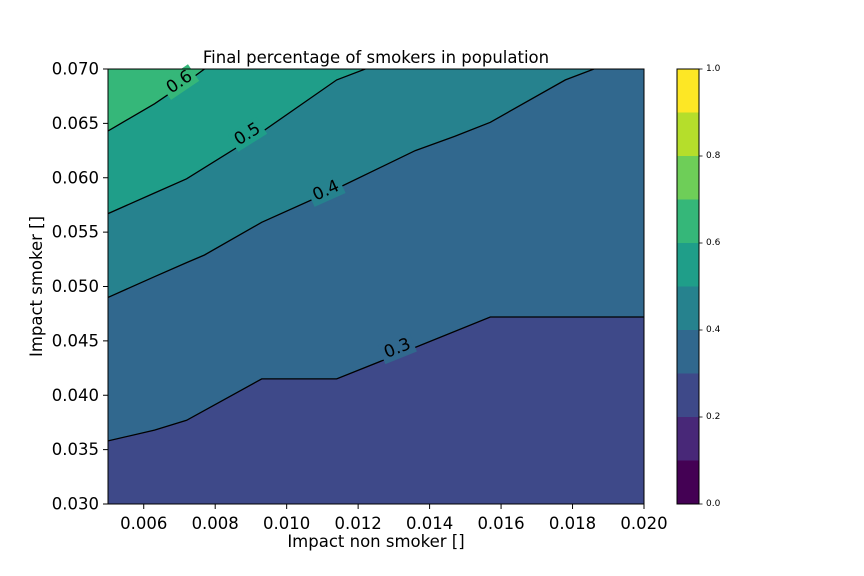 This screenshot has width=864, height=576. Describe the element at coordinates (143, 523) in the screenshot. I see `x-tick-label: 0.006` at that location.